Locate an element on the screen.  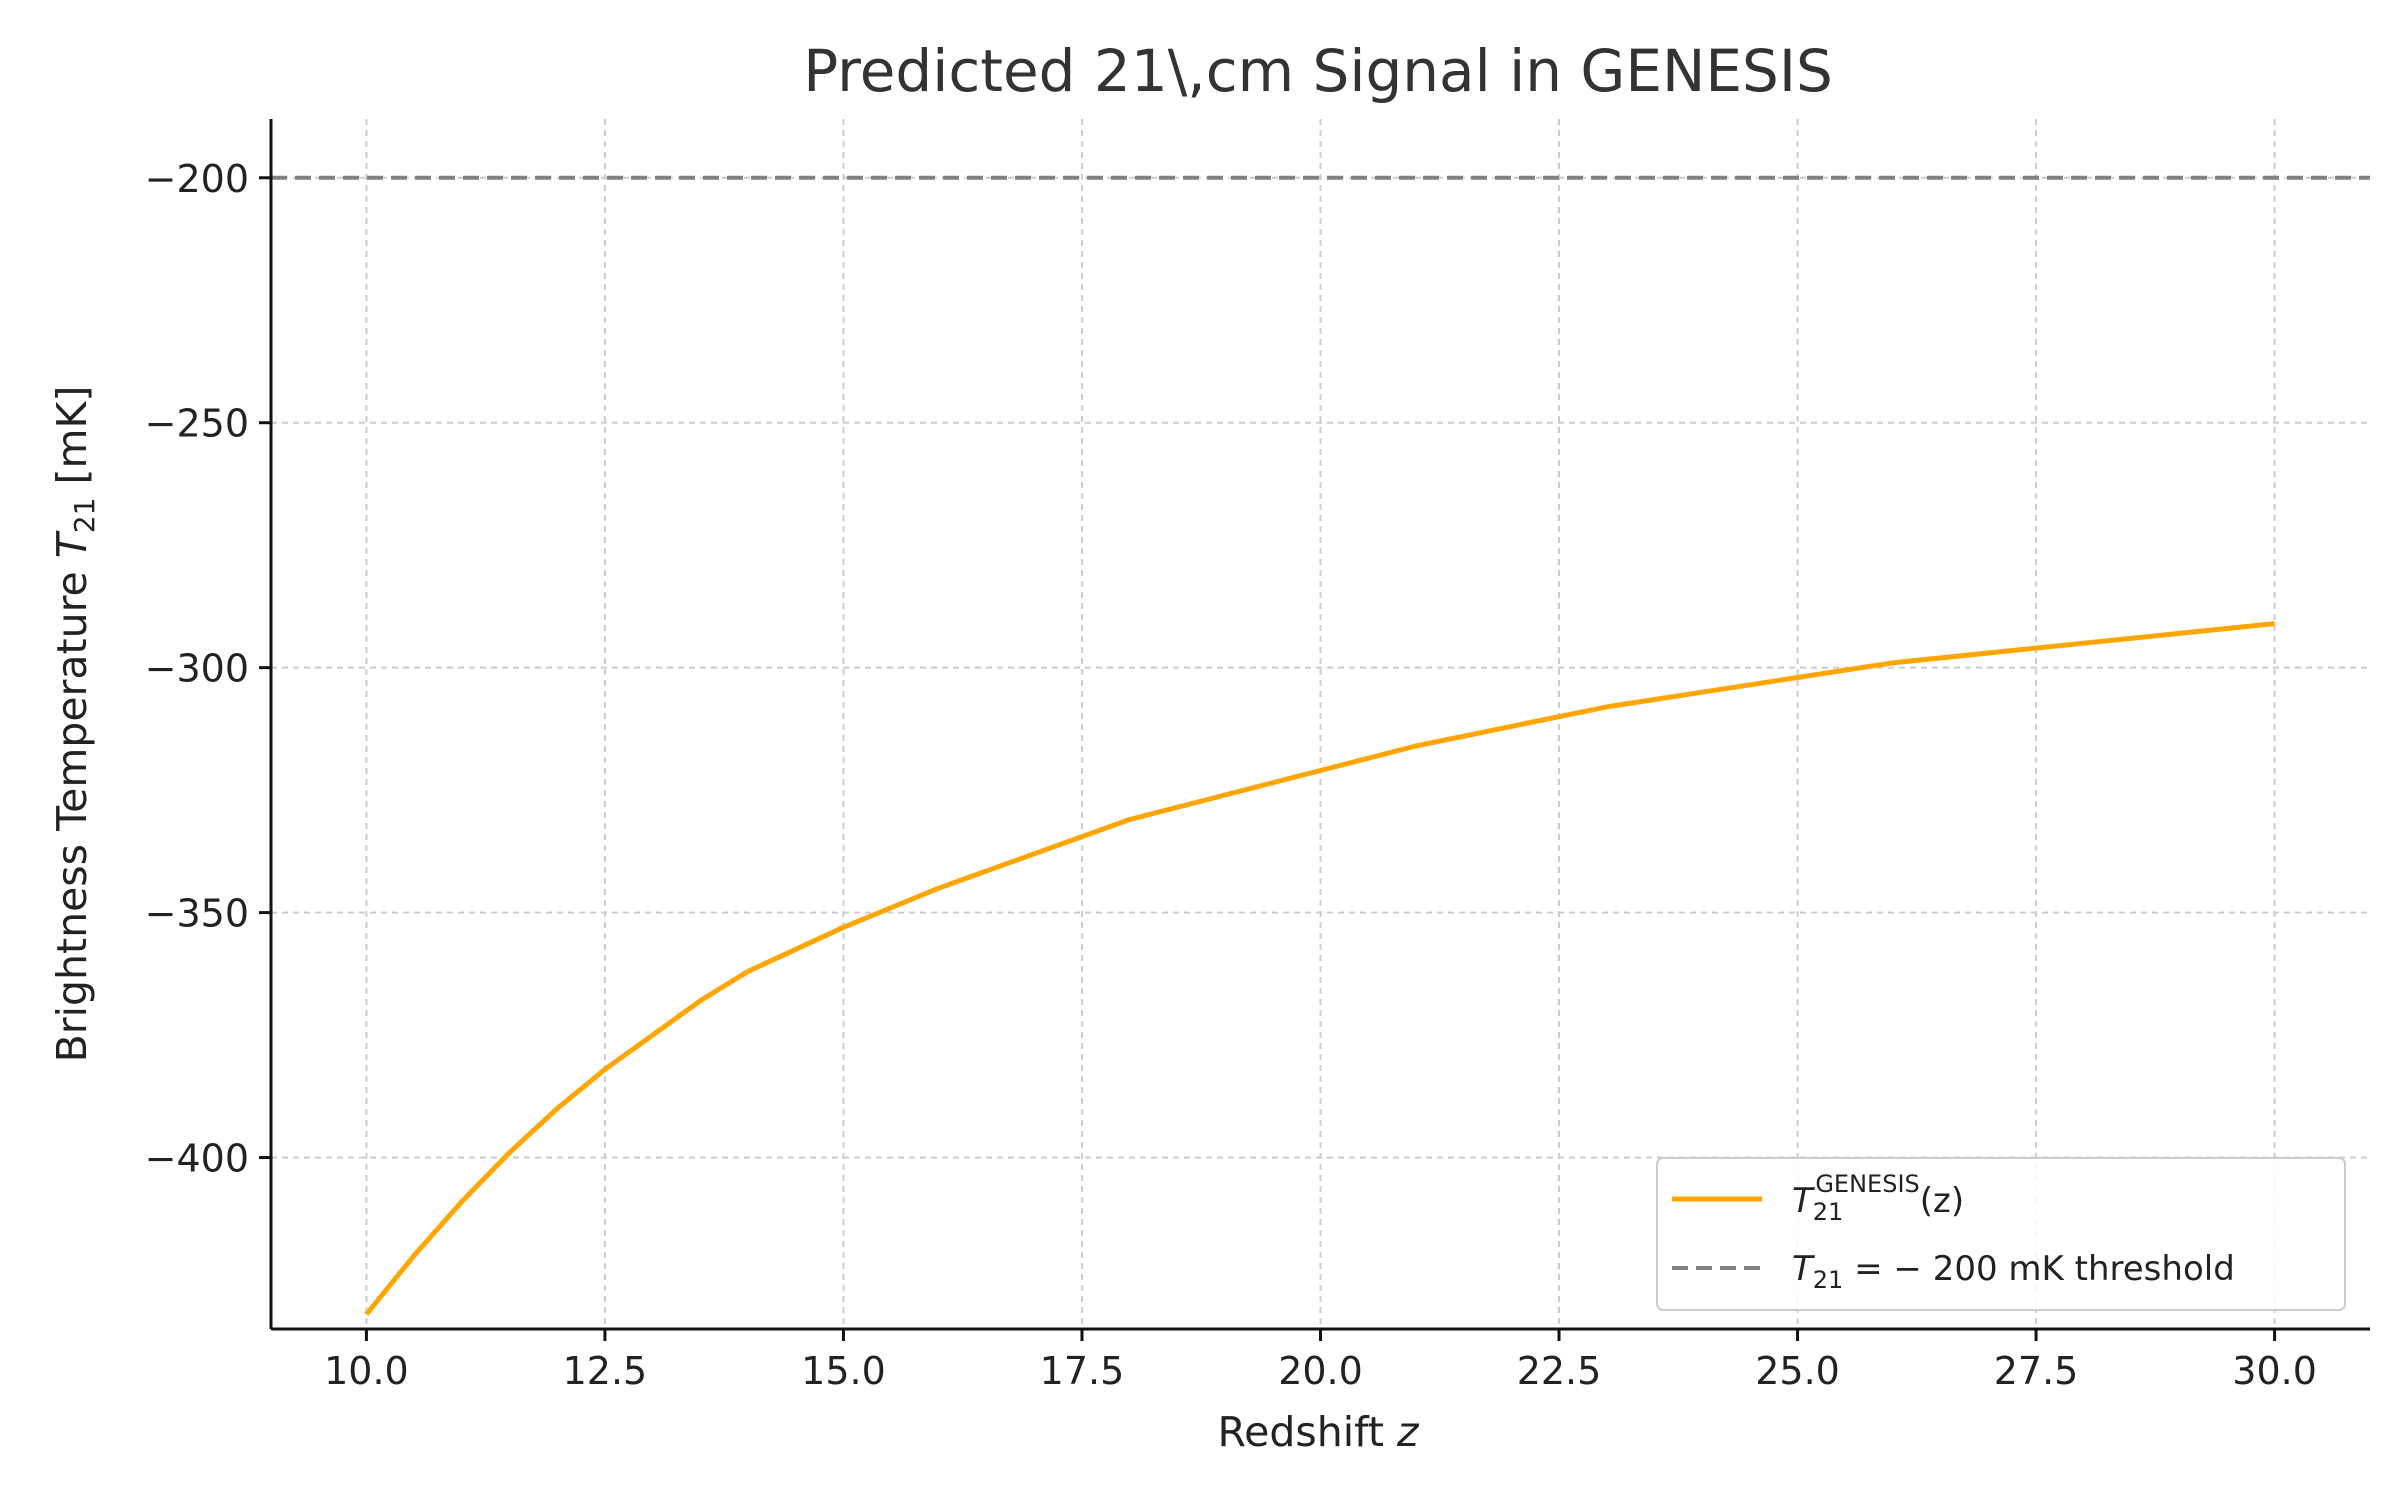
x-tick-label: 10.0 is located at coordinates (366, 1371).